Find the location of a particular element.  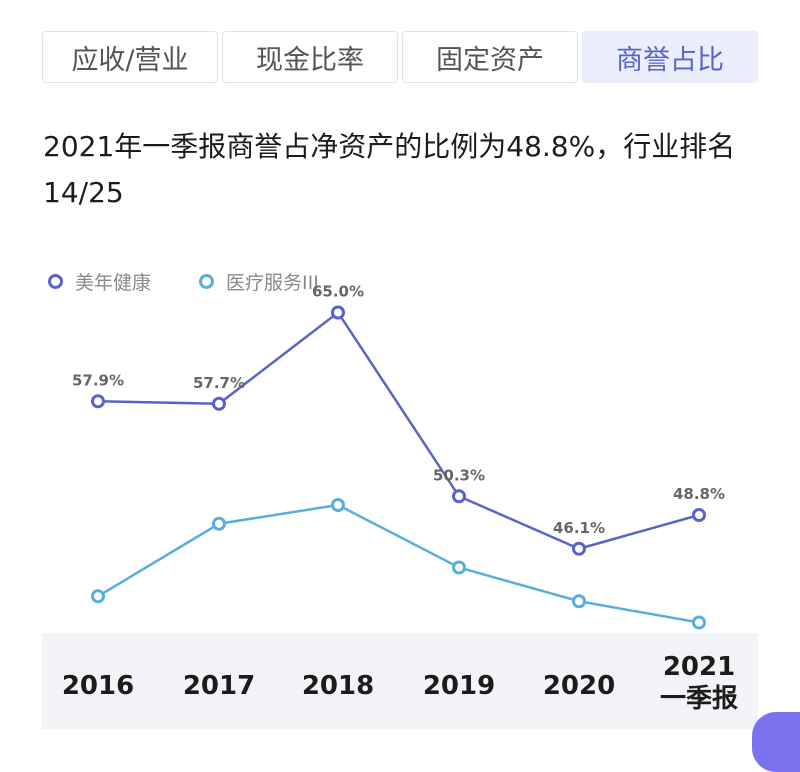

data-label-s1-5: 48.8% is located at coordinates (699, 494).